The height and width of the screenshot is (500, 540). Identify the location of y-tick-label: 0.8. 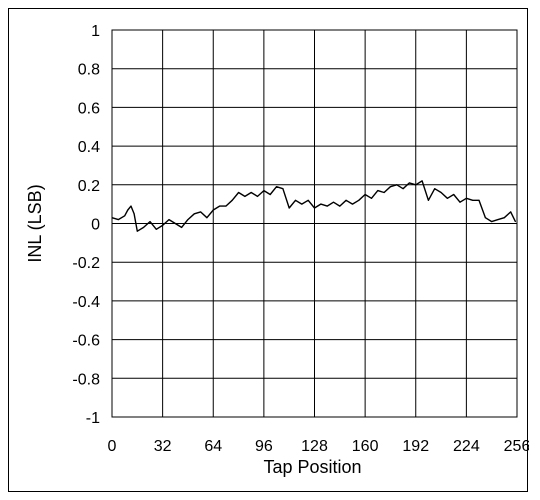
(89, 70).